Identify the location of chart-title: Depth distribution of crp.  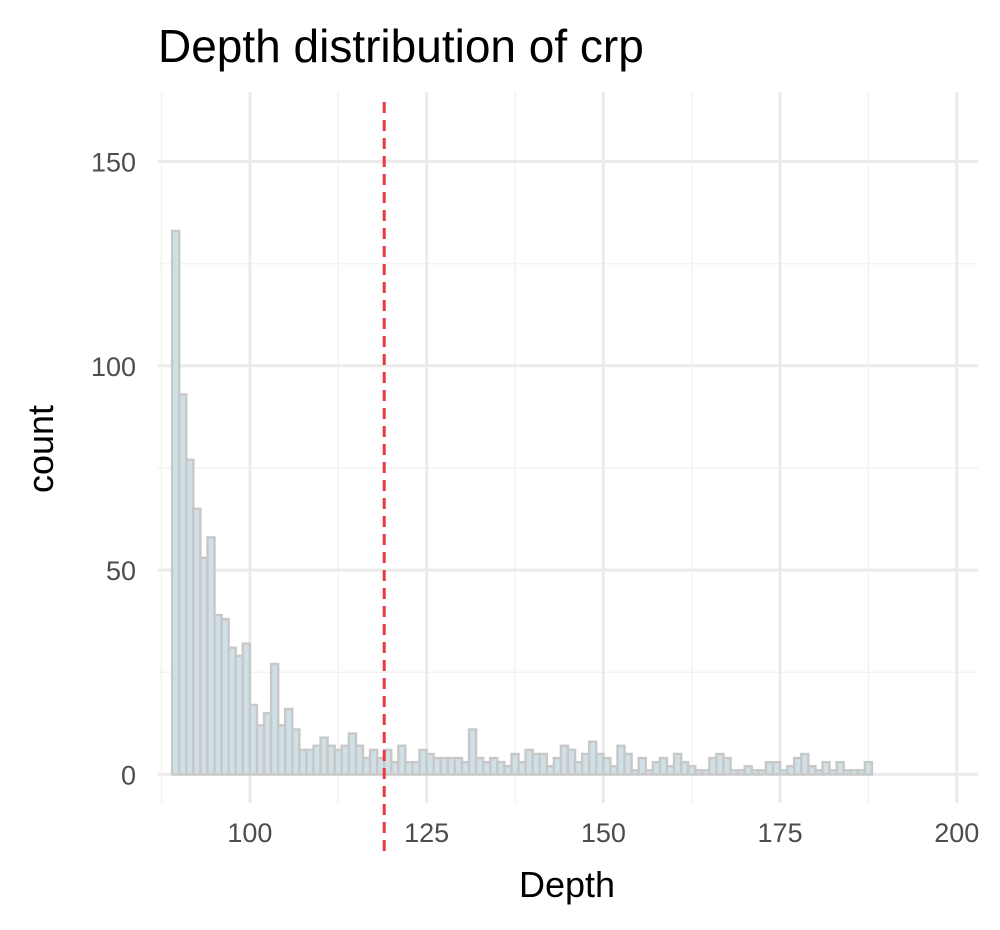
(401, 46).